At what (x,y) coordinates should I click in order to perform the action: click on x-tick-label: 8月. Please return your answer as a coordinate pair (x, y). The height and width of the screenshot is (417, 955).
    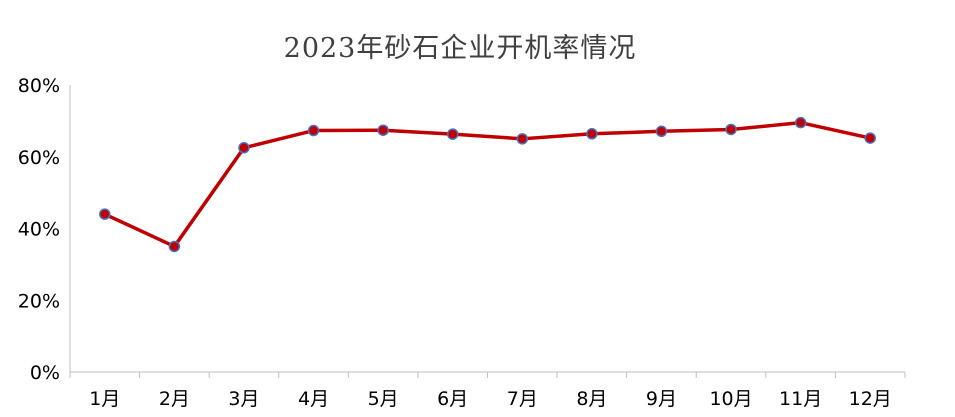
    Looking at the image, I should click on (591, 399).